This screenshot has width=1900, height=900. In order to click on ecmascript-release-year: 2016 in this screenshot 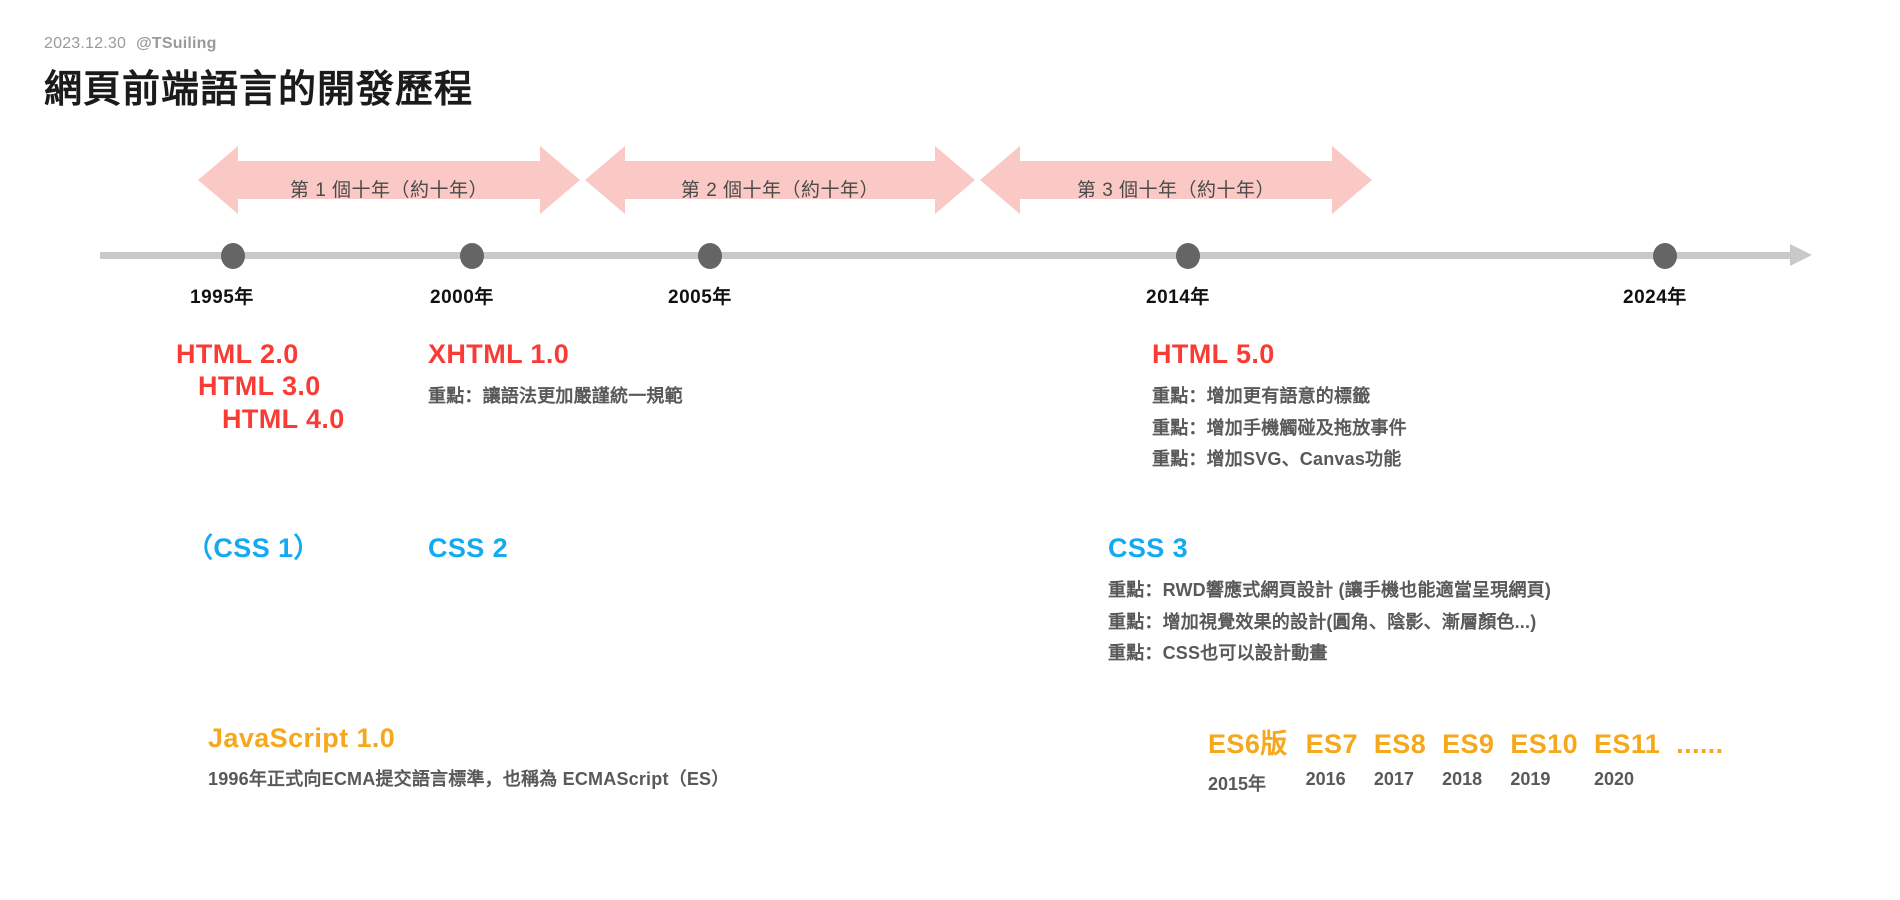, I will do `click(1325, 779)`.